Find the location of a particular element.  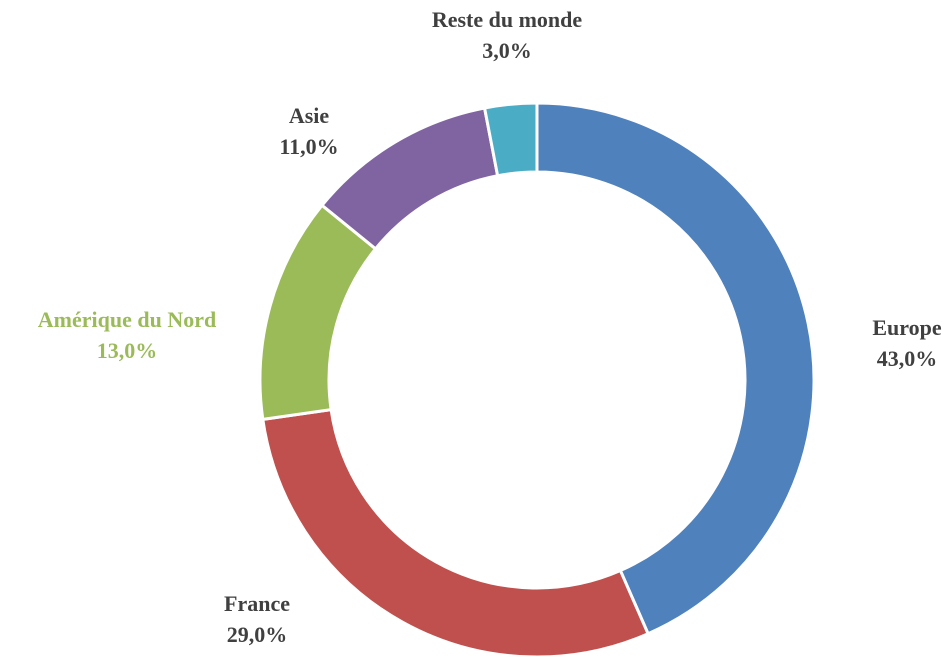

segment-label-name: France is located at coordinates (257, 603).